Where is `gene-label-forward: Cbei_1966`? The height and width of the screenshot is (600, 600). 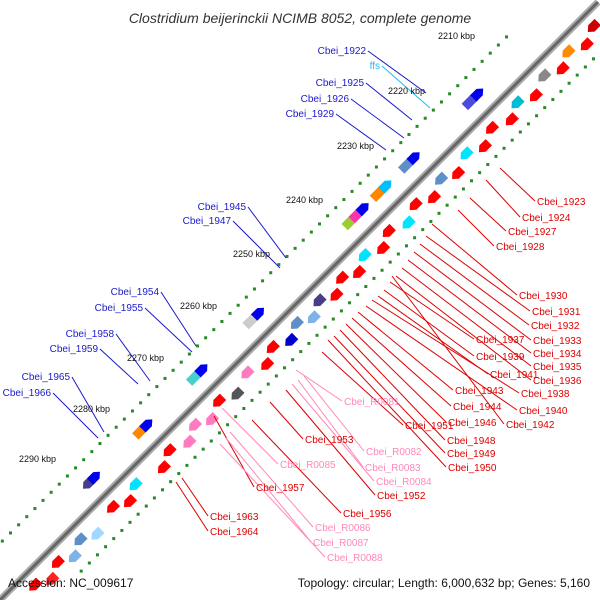 gene-label-forward: Cbei_1966 is located at coordinates (27, 393).